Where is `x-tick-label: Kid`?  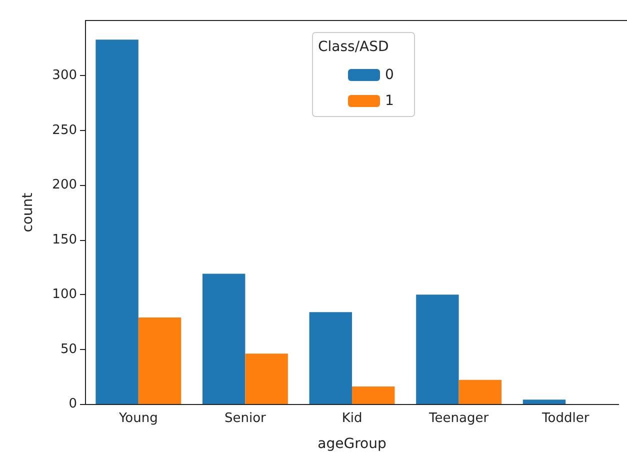 x-tick-label: Kid is located at coordinates (352, 418).